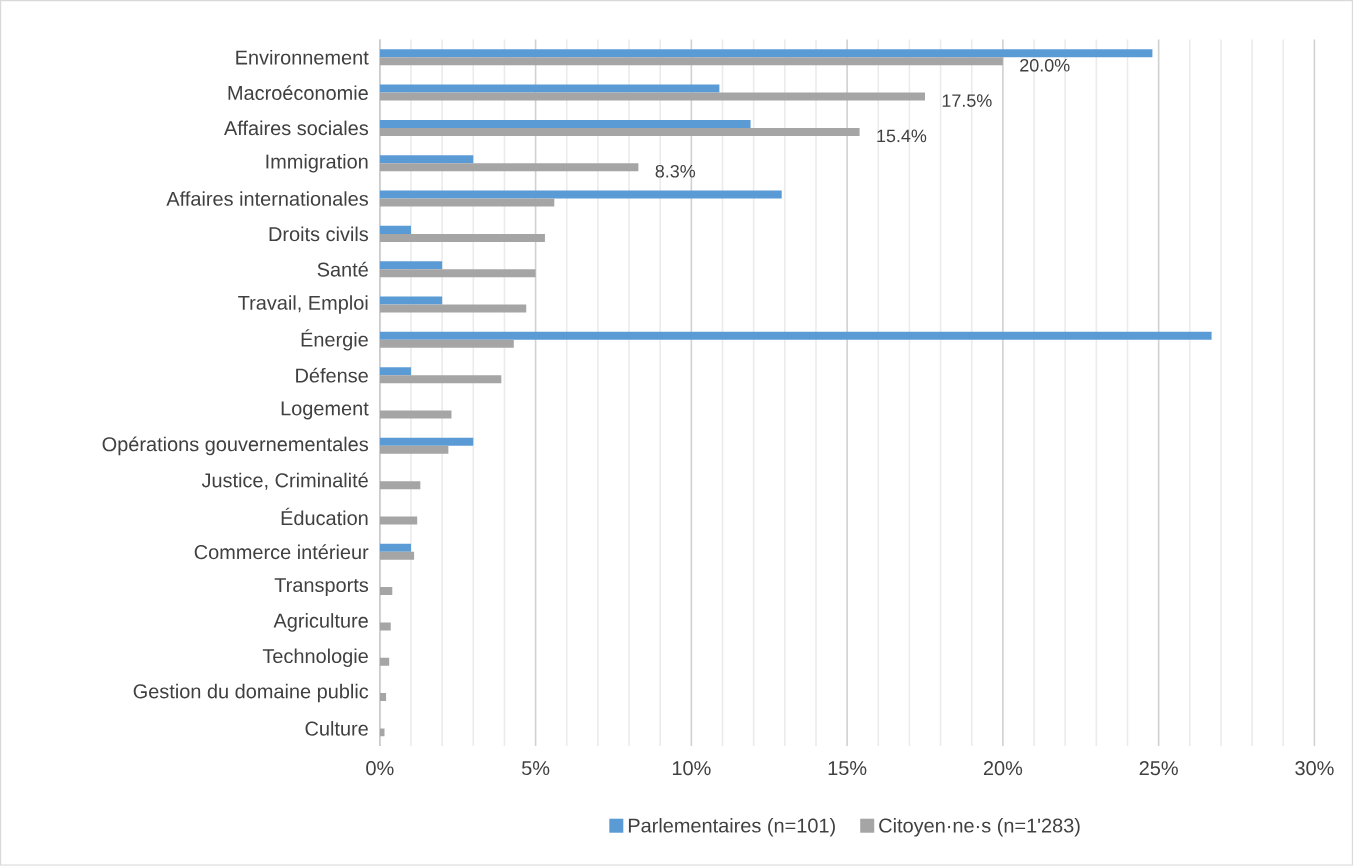  I want to click on legend-label: Citoyen·ne·s (n=1'283), so click(979, 827).